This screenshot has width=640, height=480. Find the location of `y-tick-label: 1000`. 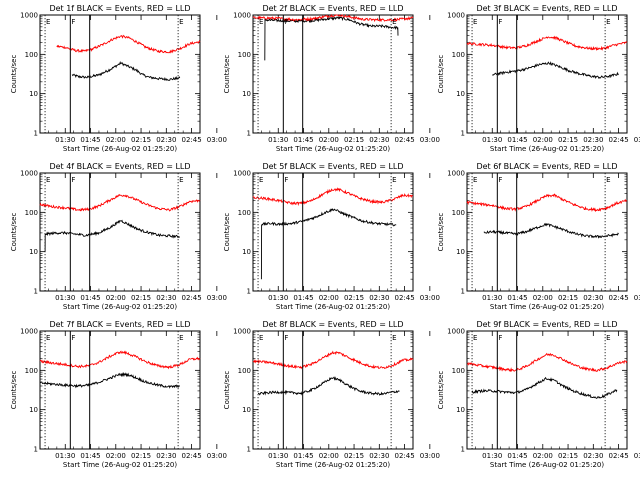

y-tick-label: 1000 is located at coordinates (242, 16).